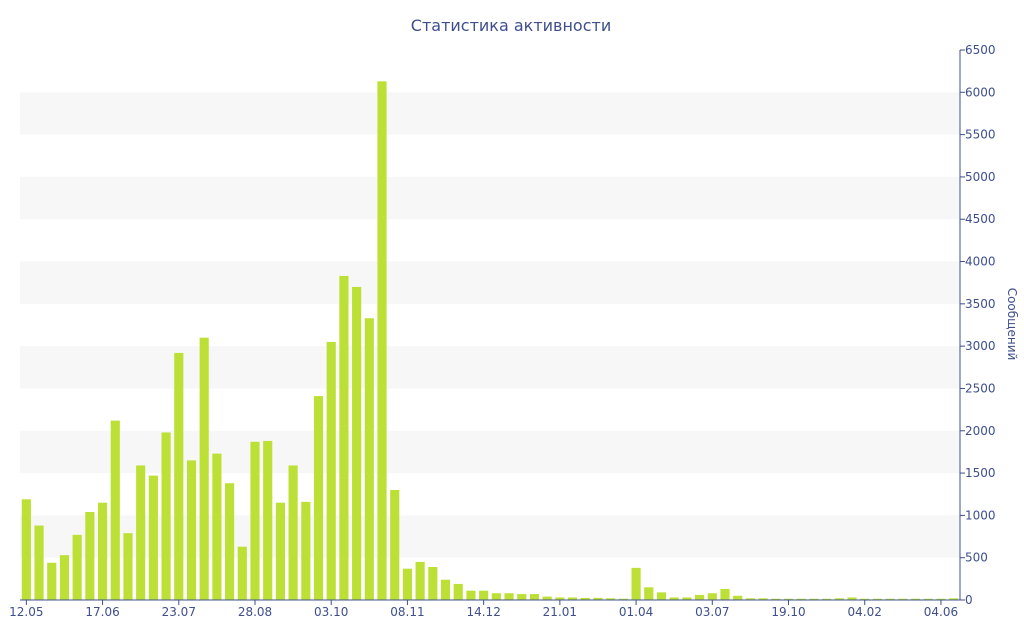  Describe the element at coordinates (980, 219) in the screenshot. I see `y-tick-label: 4500` at that location.